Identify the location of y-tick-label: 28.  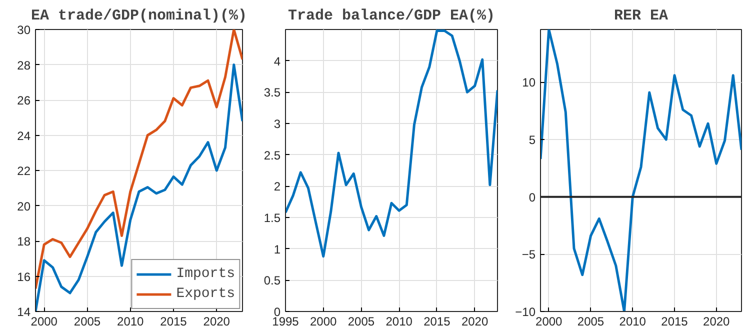
(24, 65).